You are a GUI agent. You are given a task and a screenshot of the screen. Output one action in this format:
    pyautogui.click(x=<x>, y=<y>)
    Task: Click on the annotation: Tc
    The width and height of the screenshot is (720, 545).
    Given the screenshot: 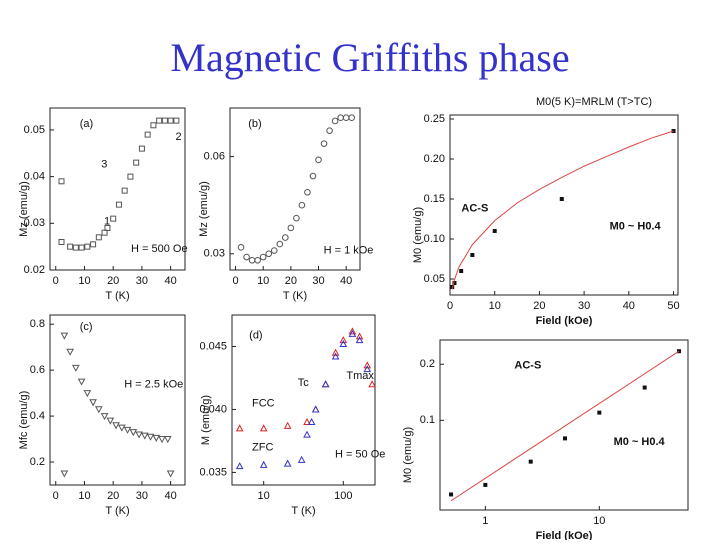 What is the action you would take?
    pyautogui.click(x=304, y=383)
    